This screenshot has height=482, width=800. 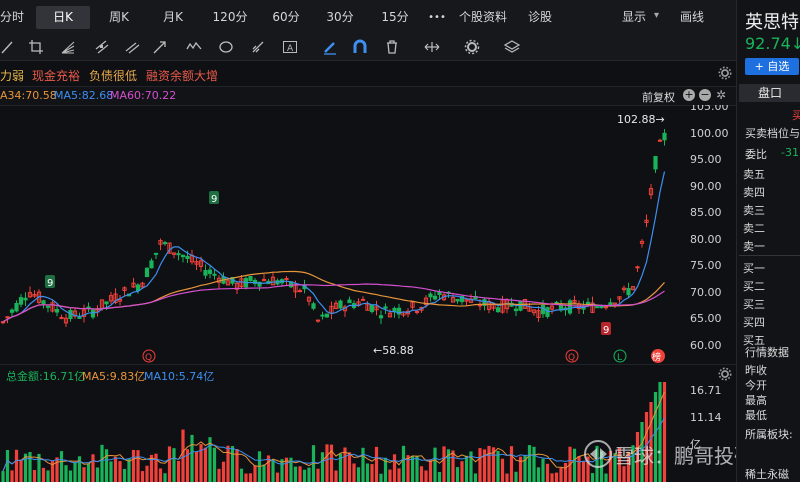 I want to click on ask-5: 卖五, so click(x=754, y=174).